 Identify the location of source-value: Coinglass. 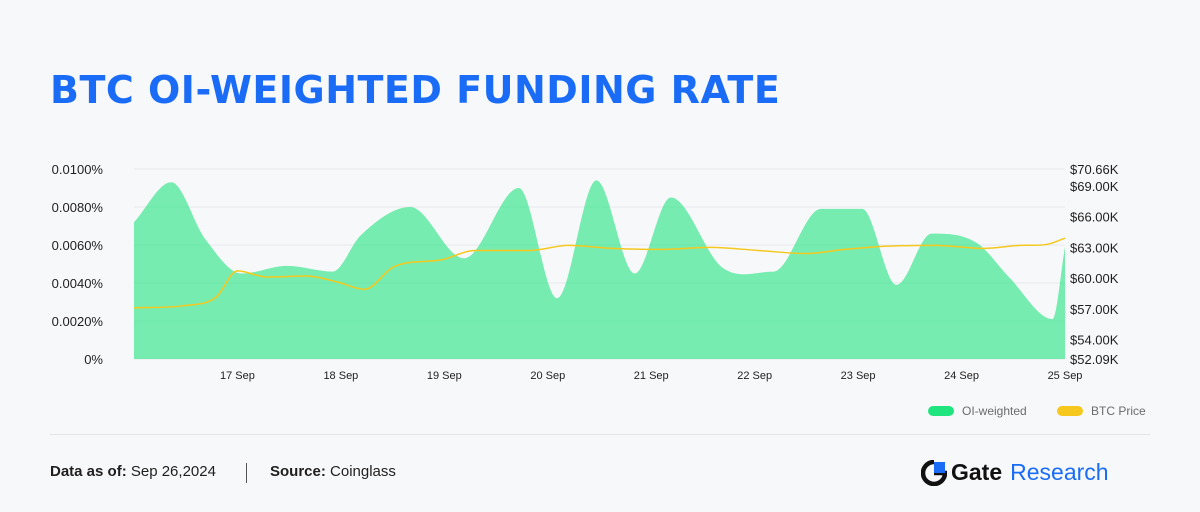
(363, 471).